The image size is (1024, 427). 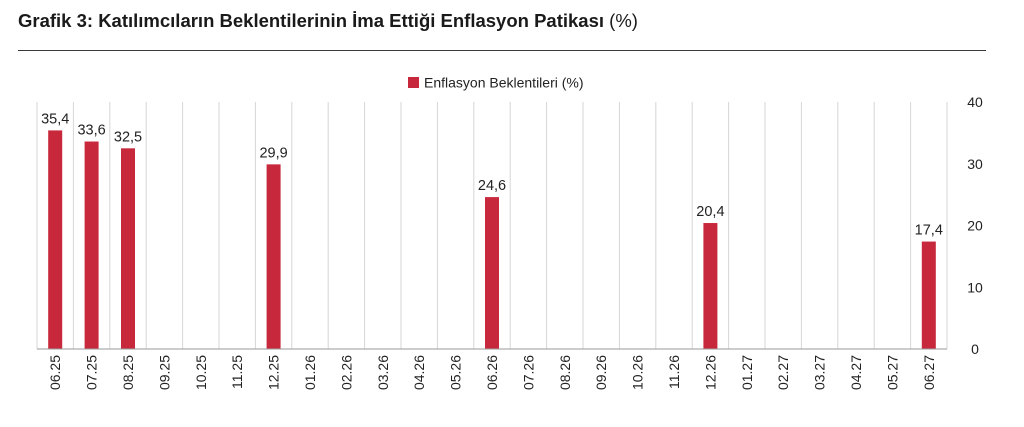 I want to click on x-tick-label: 10.26, so click(x=638, y=372).